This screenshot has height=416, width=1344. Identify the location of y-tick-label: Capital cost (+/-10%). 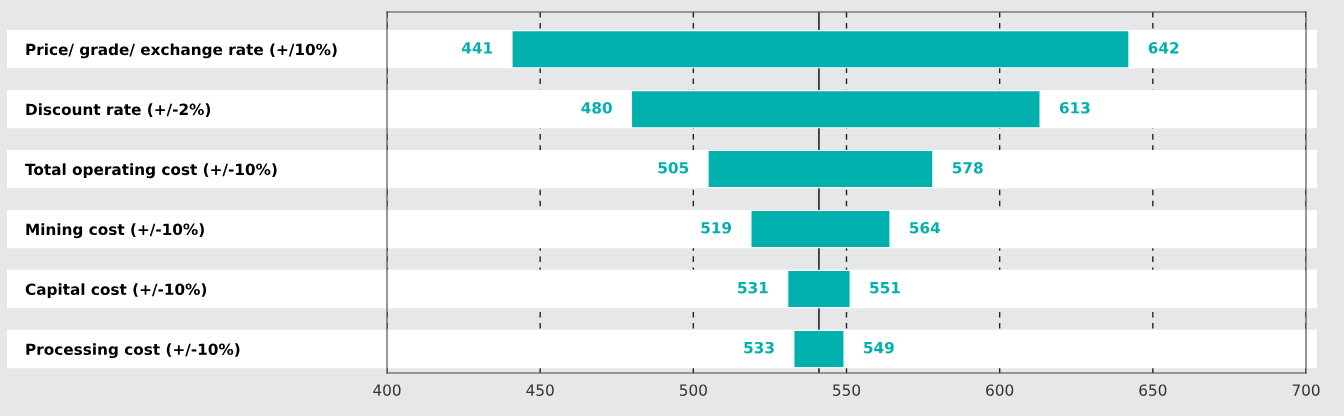
(116, 291).